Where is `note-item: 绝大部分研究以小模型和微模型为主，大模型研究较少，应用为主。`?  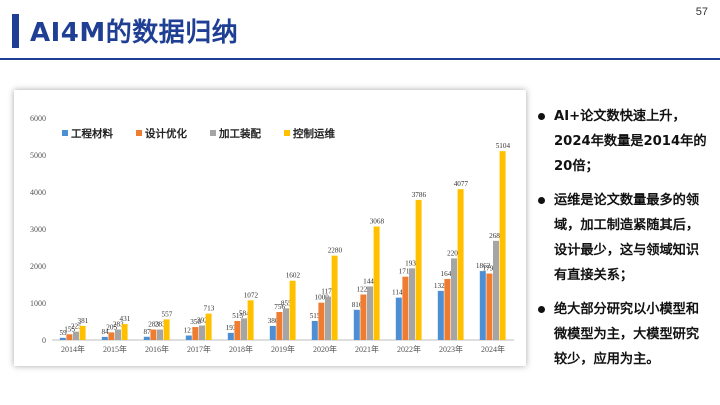
note-item: 绝大部分研究以小模型和微模型为主，大模型研究较少，应用为主。 is located at coordinates (622, 334).